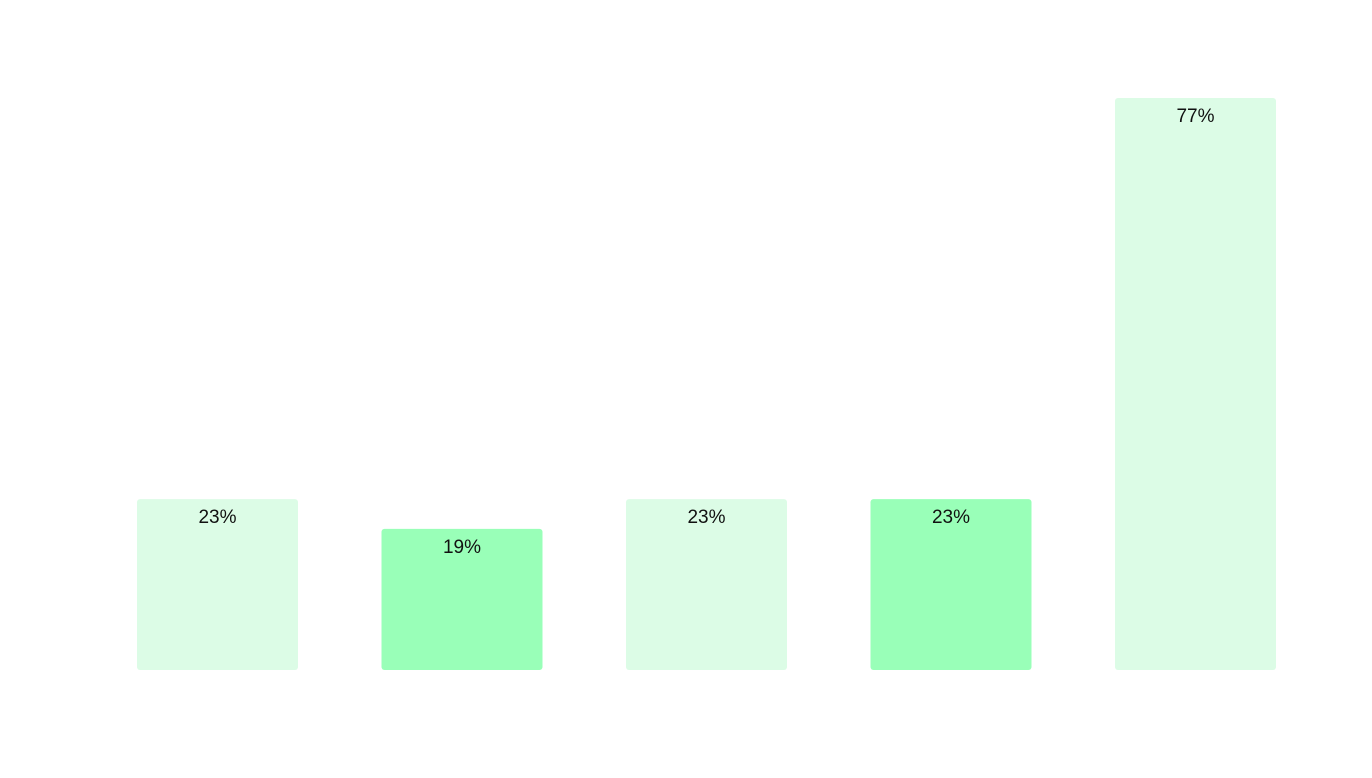 The height and width of the screenshot is (778, 1372). Describe the element at coordinates (951, 517) in the screenshot. I see `bar-value-label-4: 23%` at that location.